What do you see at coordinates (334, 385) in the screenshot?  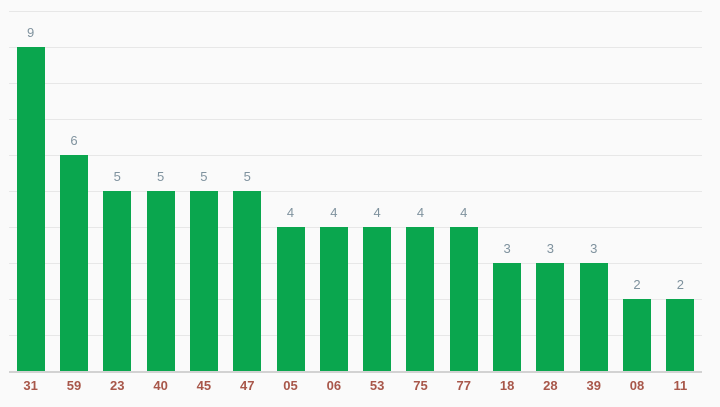 I see `x-tick-label-06: 06` at bounding box center [334, 385].